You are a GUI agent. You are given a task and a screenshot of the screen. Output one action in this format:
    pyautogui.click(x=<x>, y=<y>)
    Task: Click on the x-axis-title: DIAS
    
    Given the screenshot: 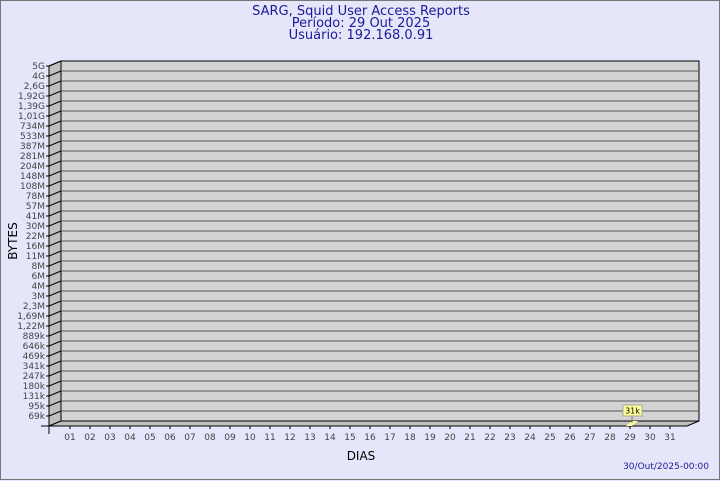 What is the action you would take?
    pyautogui.click(x=361, y=456)
    